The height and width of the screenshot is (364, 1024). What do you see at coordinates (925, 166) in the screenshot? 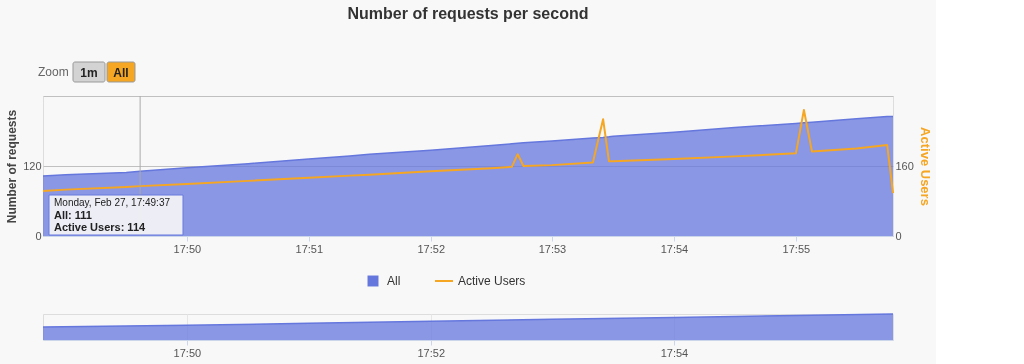
I see `y2-axis-title: Active Users` at bounding box center [925, 166].